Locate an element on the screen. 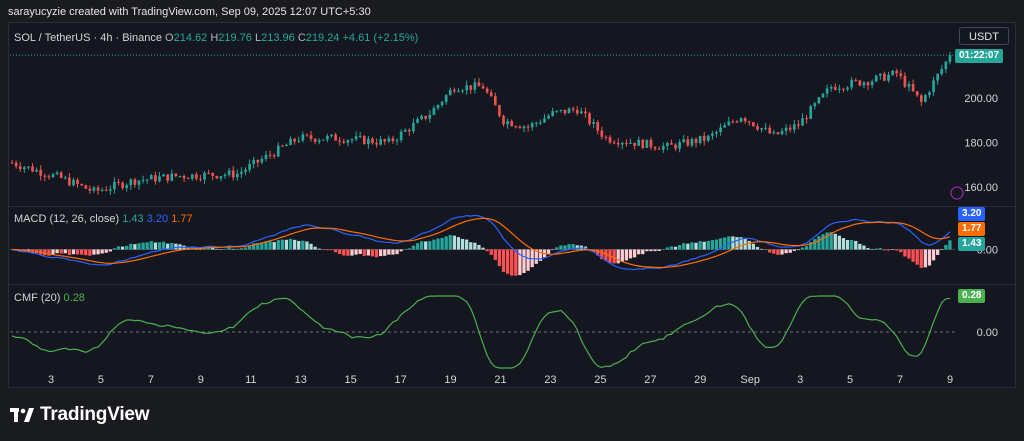  time-tick-label: 23 is located at coordinates (550, 380).